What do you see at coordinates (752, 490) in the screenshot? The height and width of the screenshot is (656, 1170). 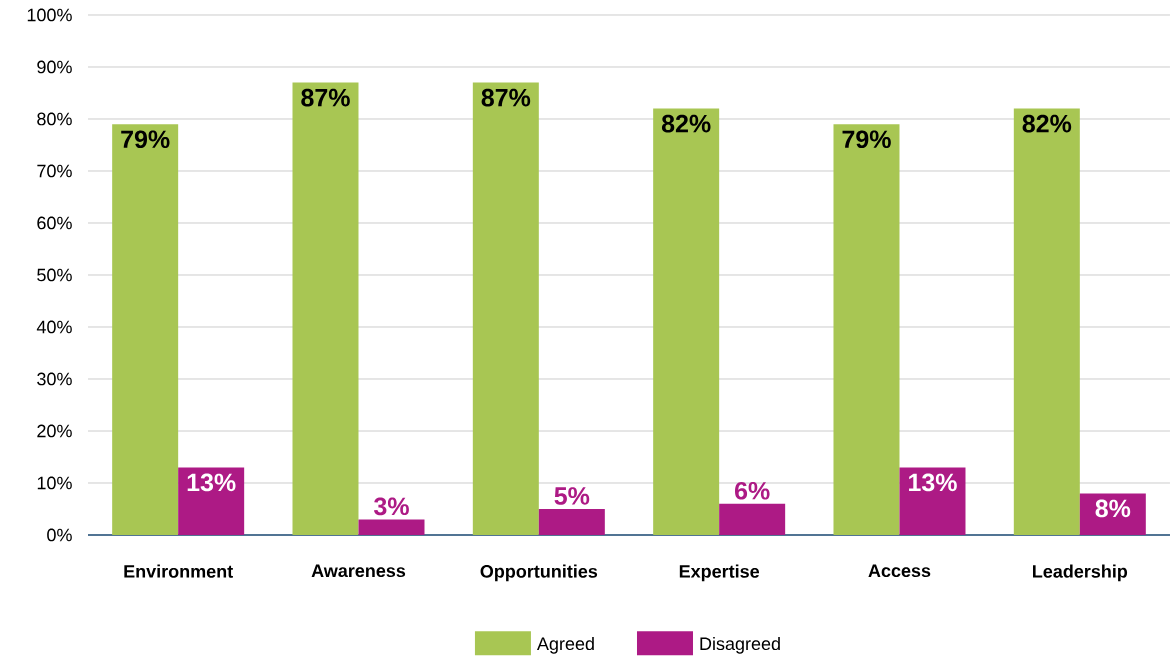 I see `data-label: 6%` at bounding box center [752, 490].